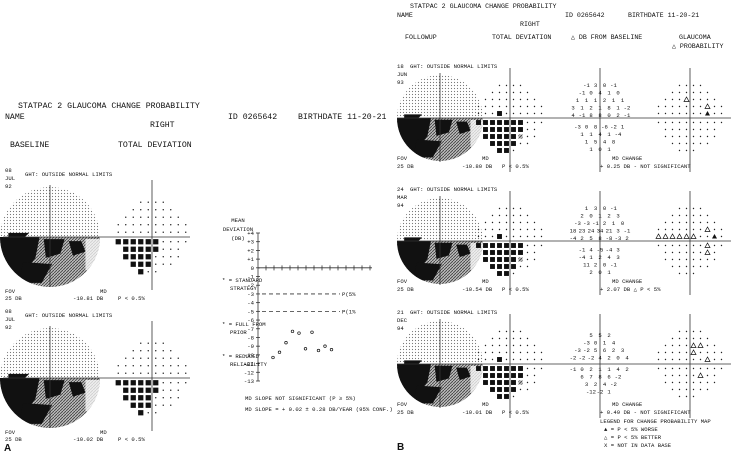  I want to click on header-eye: RIGHT, so click(530, 24).